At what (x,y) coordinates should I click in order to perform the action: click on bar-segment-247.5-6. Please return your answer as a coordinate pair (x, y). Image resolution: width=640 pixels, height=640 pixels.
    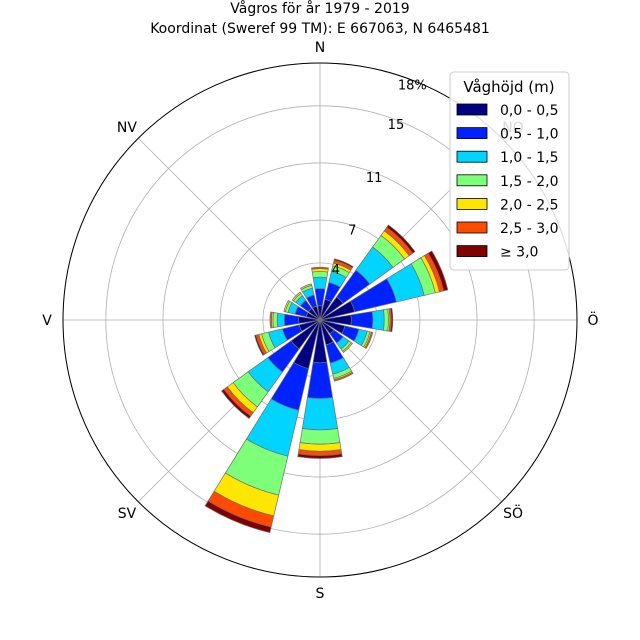
    Looking at the image, I should click on (259, 345).